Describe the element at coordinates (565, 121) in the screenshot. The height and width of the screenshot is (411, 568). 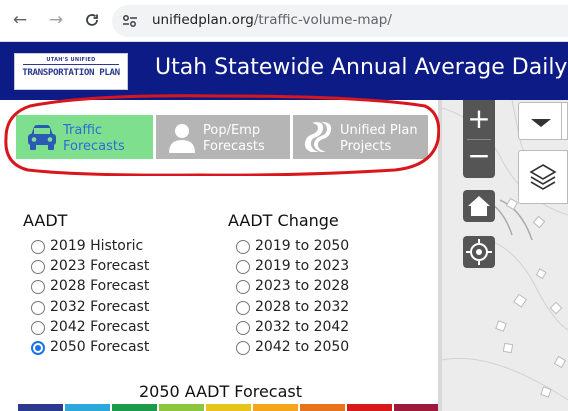
I see `dropdown-edge` at that location.